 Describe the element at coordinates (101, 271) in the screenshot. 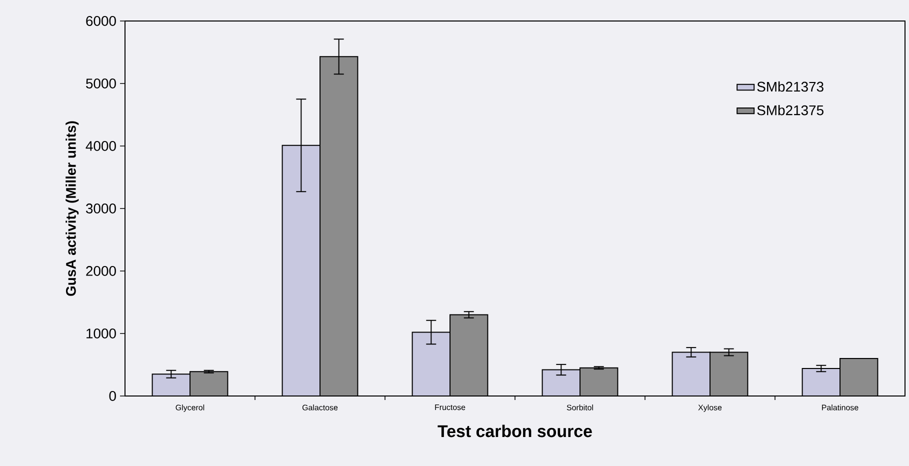

I see `y-tick-label: 2000` at that location.